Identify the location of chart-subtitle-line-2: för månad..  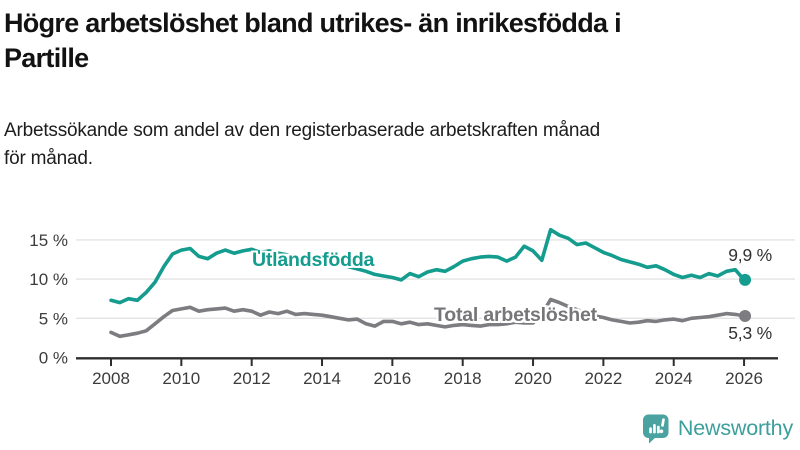
(48, 158).